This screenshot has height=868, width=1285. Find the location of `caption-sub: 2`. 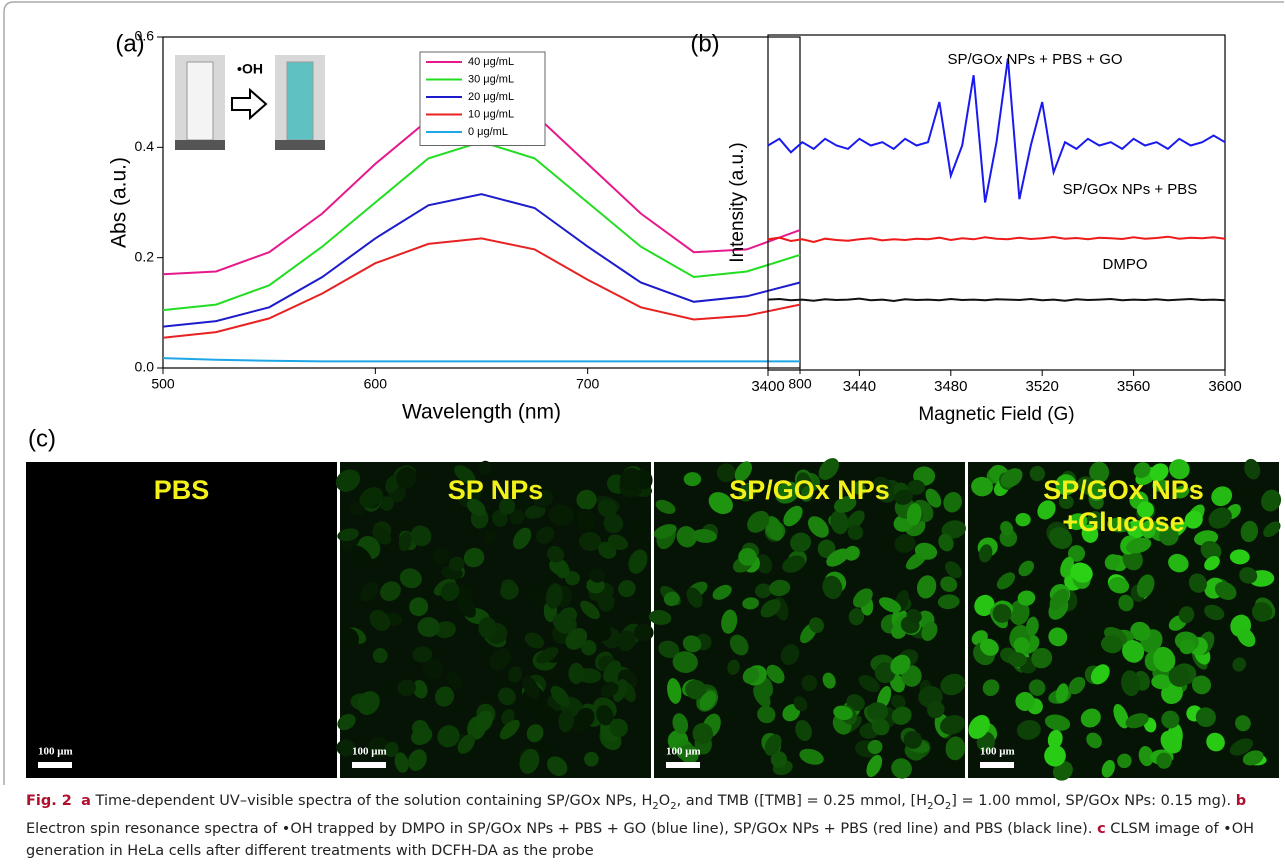

caption-sub: 2 is located at coordinates (948, 806).